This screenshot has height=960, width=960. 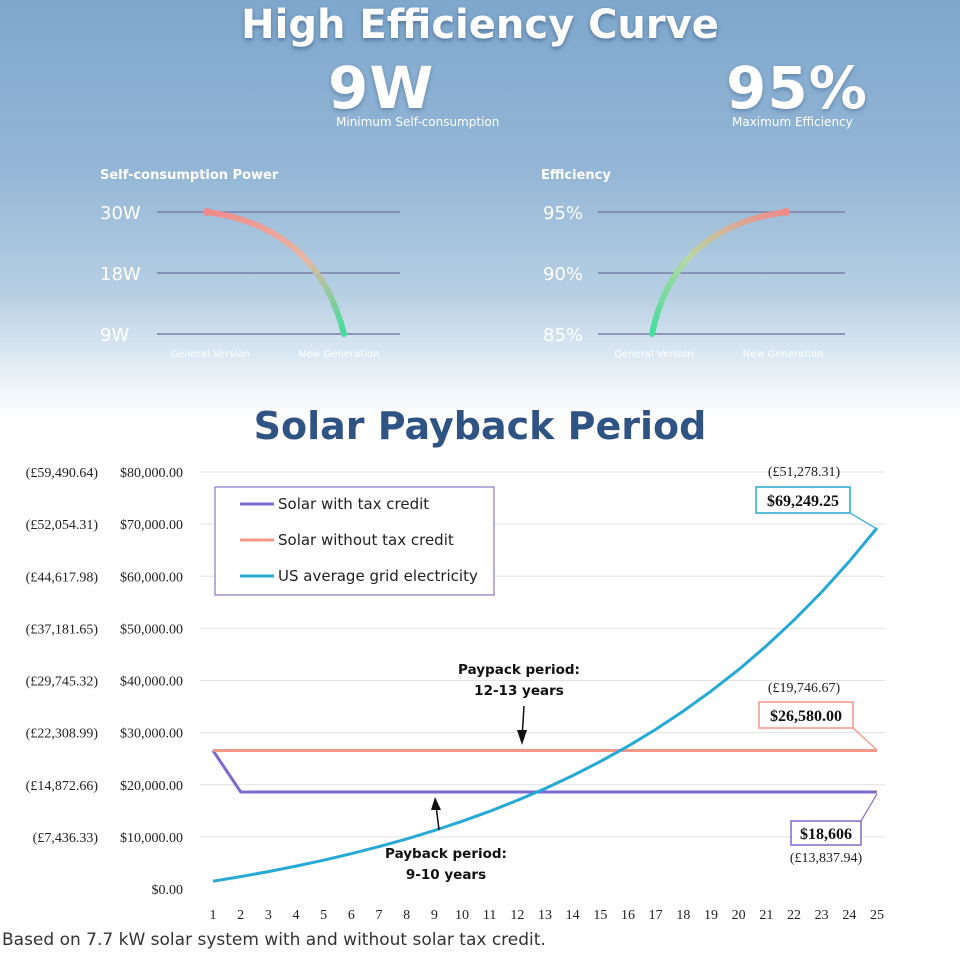 What do you see at coordinates (353, 504) in the screenshot?
I see `payback-legend-label: Solar with tax credit` at bounding box center [353, 504].